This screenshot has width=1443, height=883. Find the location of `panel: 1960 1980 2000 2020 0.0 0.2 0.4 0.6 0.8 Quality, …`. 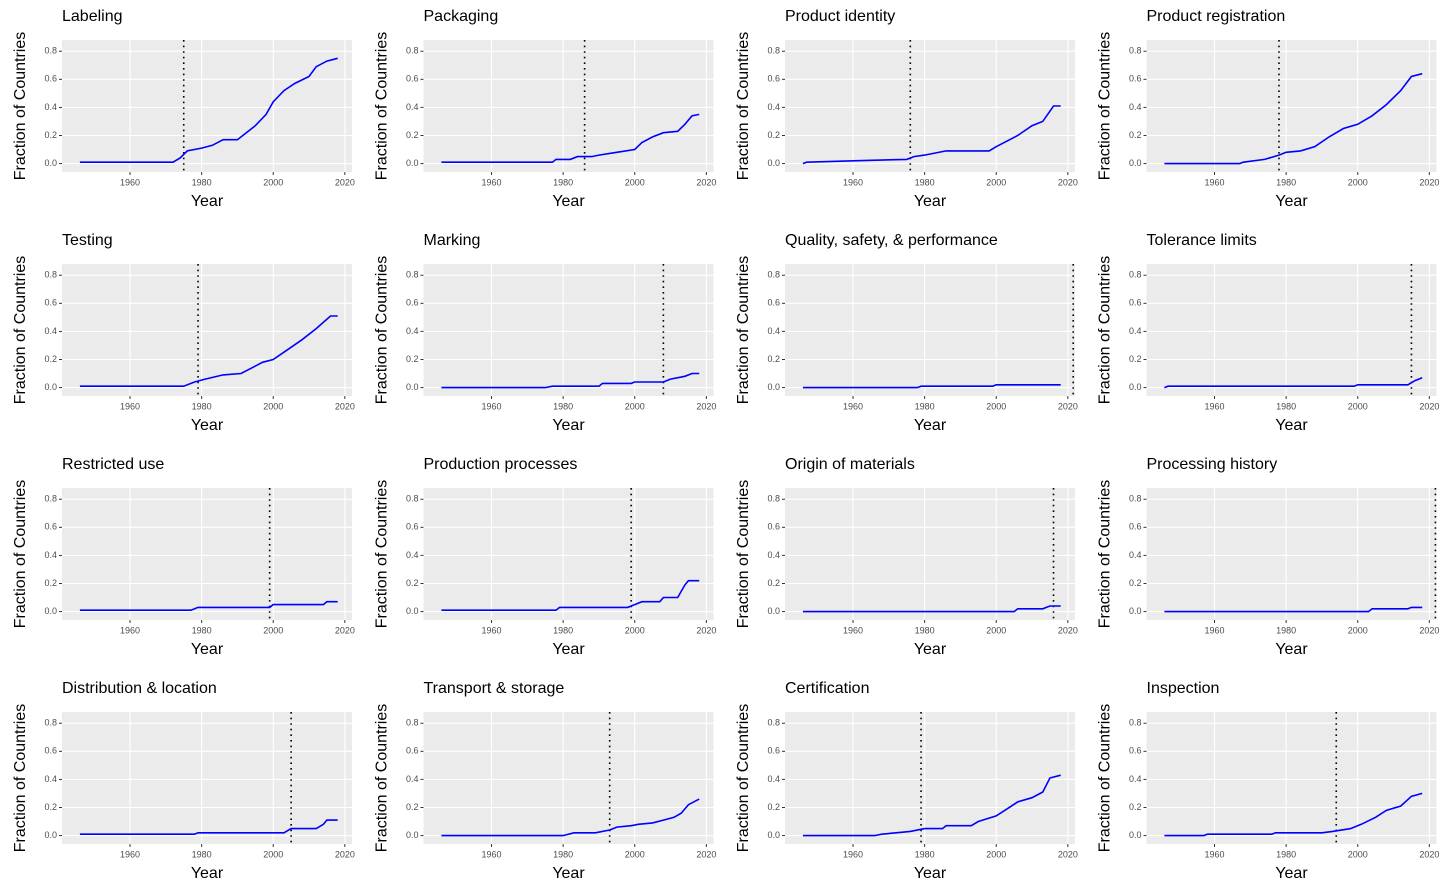

panel: 1960 1980 2000 2020 0.0 0.2 0.4 0.6 0.8 Quality, … is located at coordinates (906, 333).